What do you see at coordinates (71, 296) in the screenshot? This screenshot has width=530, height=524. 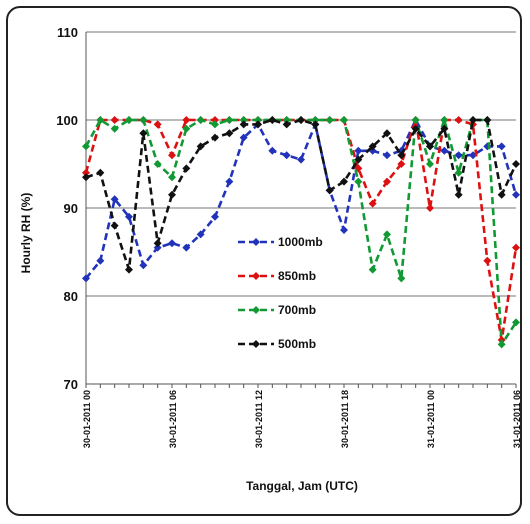 I see `y-tick-label: 80` at bounding box center [71, 296].